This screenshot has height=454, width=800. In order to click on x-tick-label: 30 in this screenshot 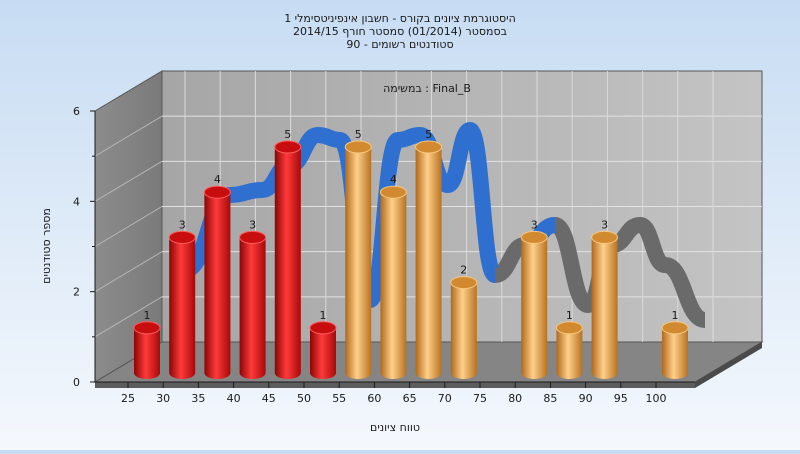, I will do `click(163, 398)`.